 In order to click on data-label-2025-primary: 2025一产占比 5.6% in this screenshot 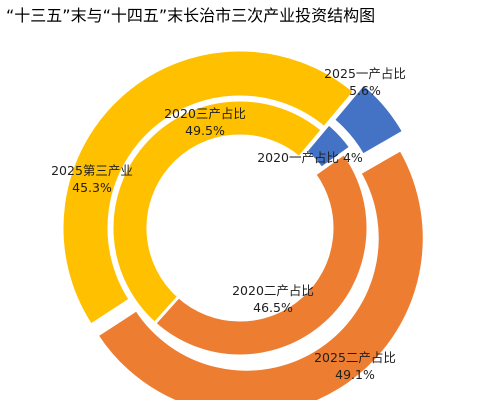, I will do `click(365, 82)`.